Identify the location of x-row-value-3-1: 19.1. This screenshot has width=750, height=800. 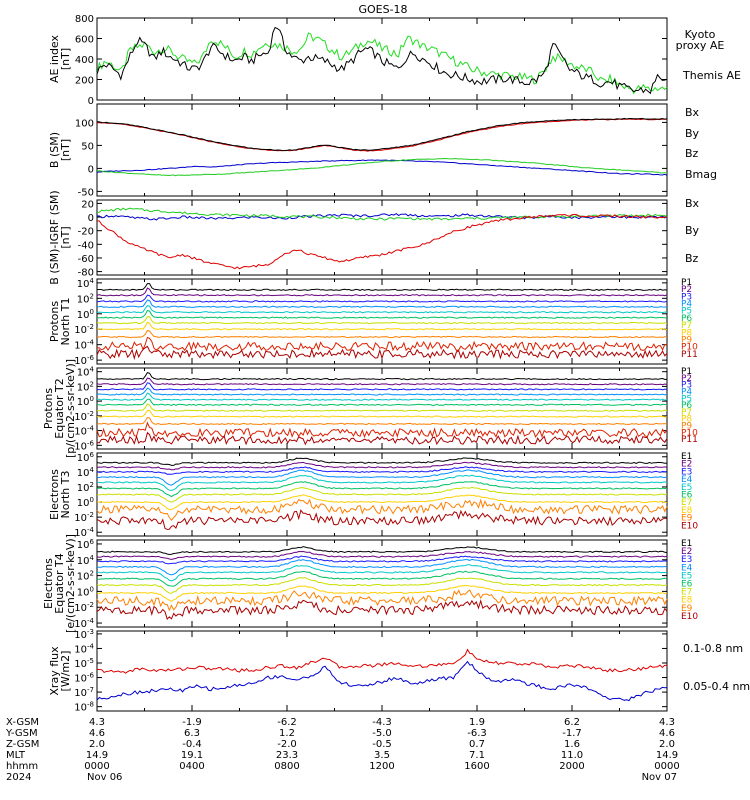
(192, 755).